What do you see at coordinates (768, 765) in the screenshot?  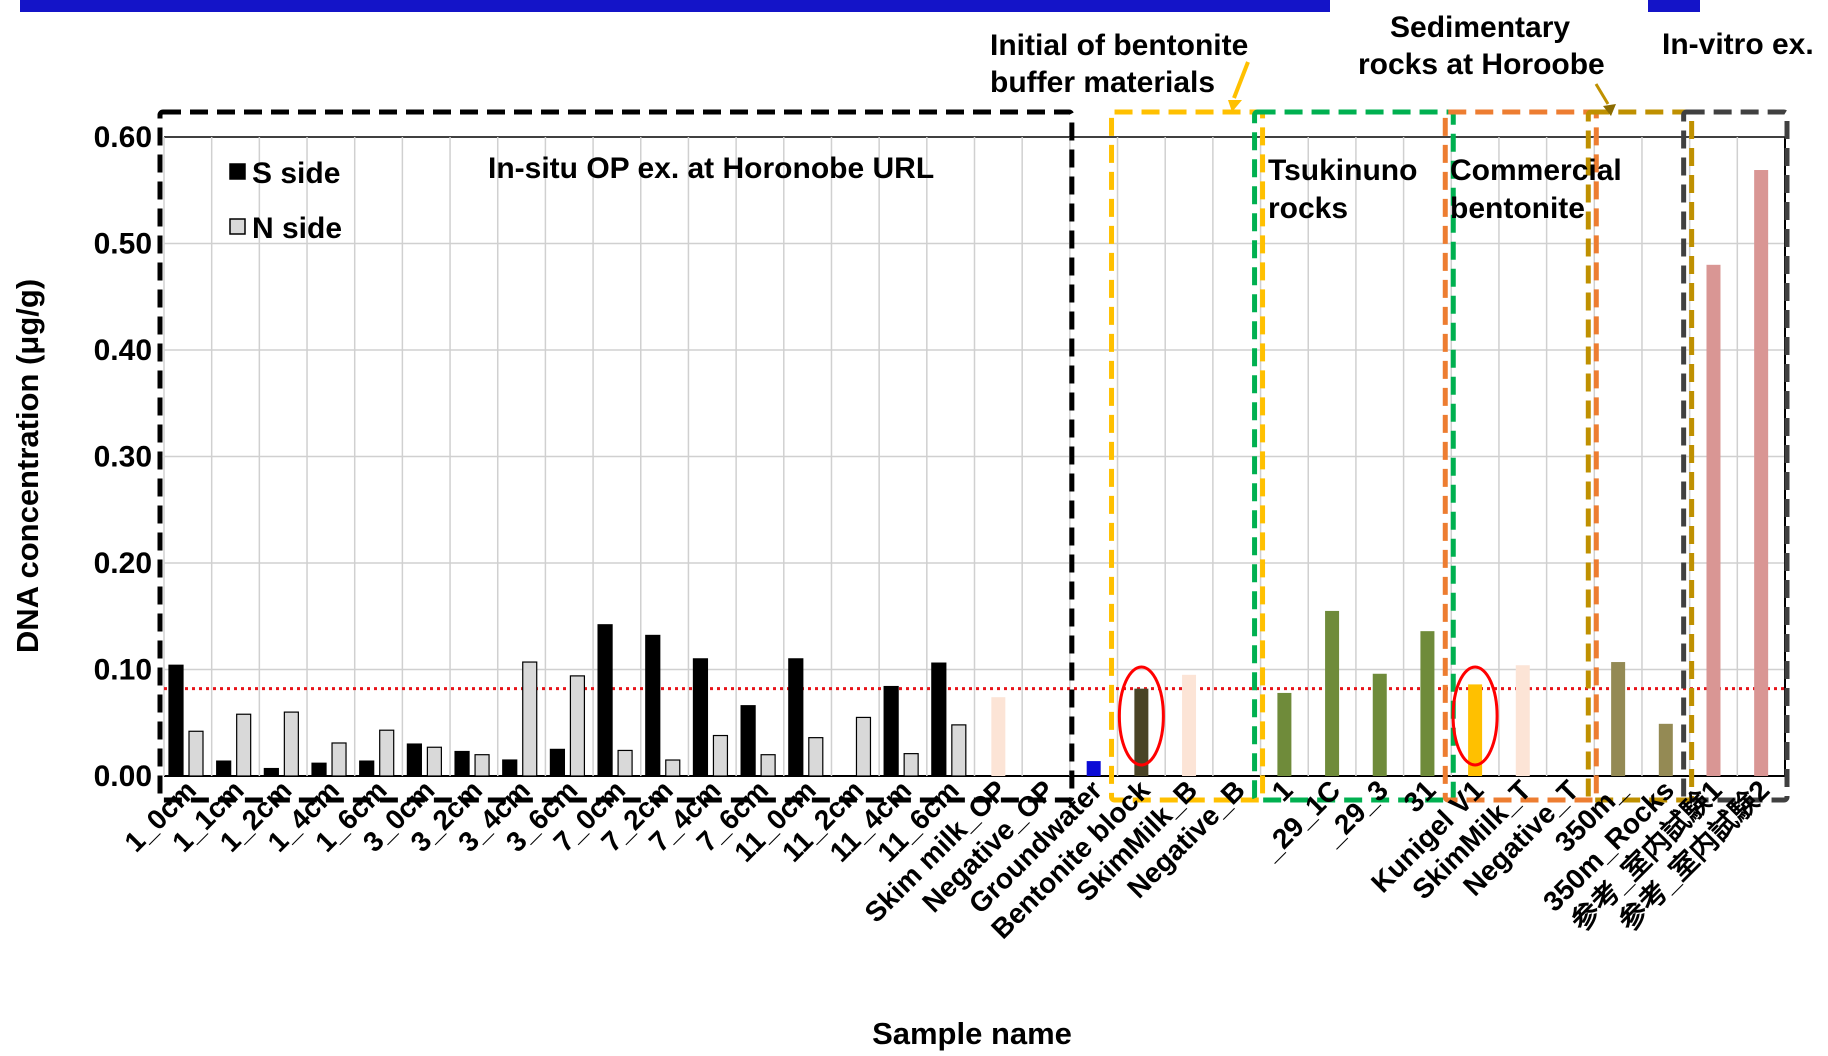 I see `bar-13-n-side` at bounding box center [768, 765].